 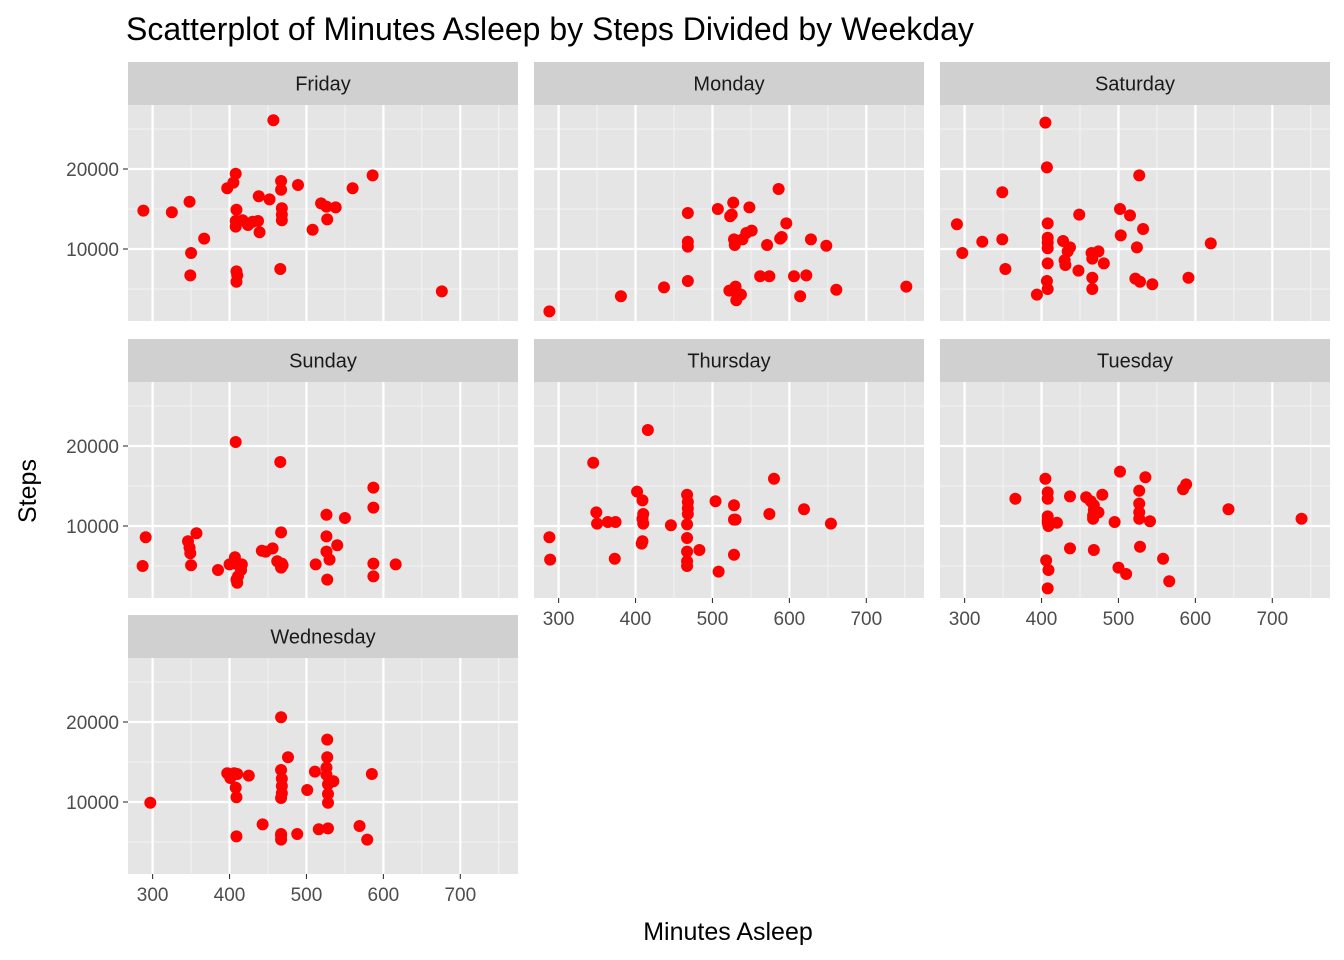 What do you see at coordinates (460, 895) in the screenshot?
I see `x-tick-label: 700` at bounding box center [460, 895].